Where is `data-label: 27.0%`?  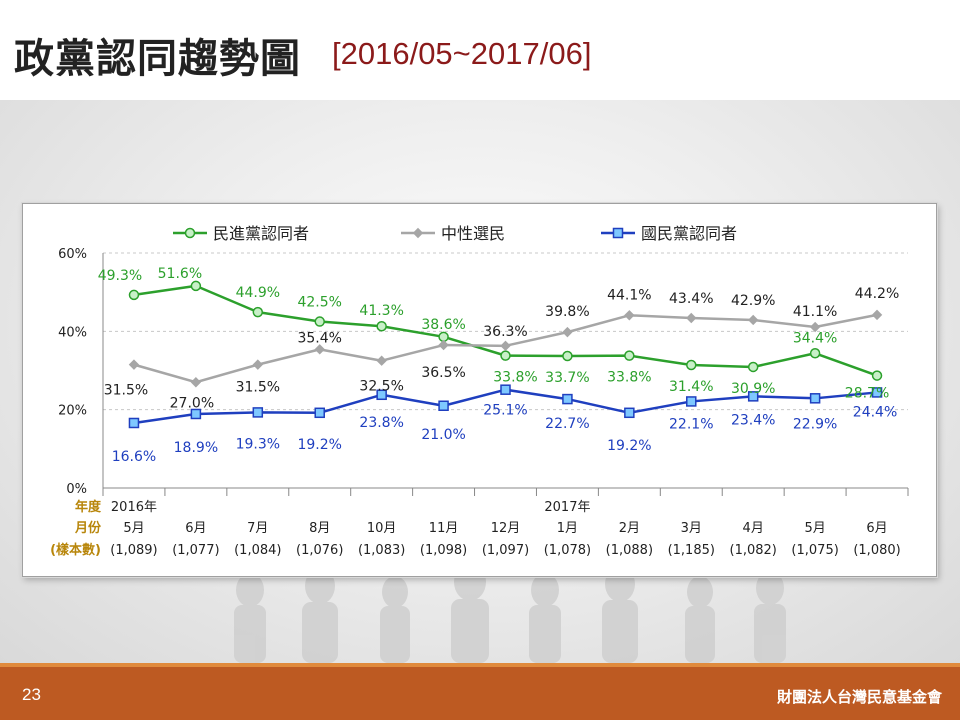
data-label: 27.0% is located at coordinates (192, 403).